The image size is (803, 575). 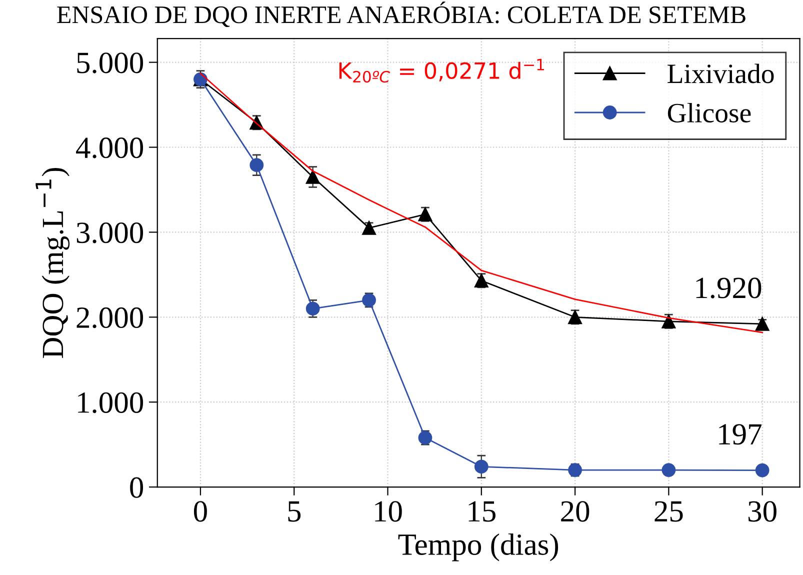 What do you see at coordinates (729, 288) in the screenshot?
I see `annotation: 1.920` at bounding box center [729, 288].